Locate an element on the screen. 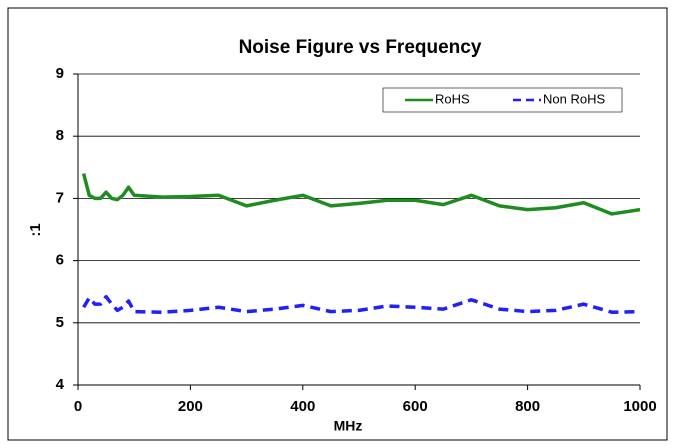 The height and width of the screenshot is (448, 675). x-axis-label: MHz is located at coordinates (348, 426).